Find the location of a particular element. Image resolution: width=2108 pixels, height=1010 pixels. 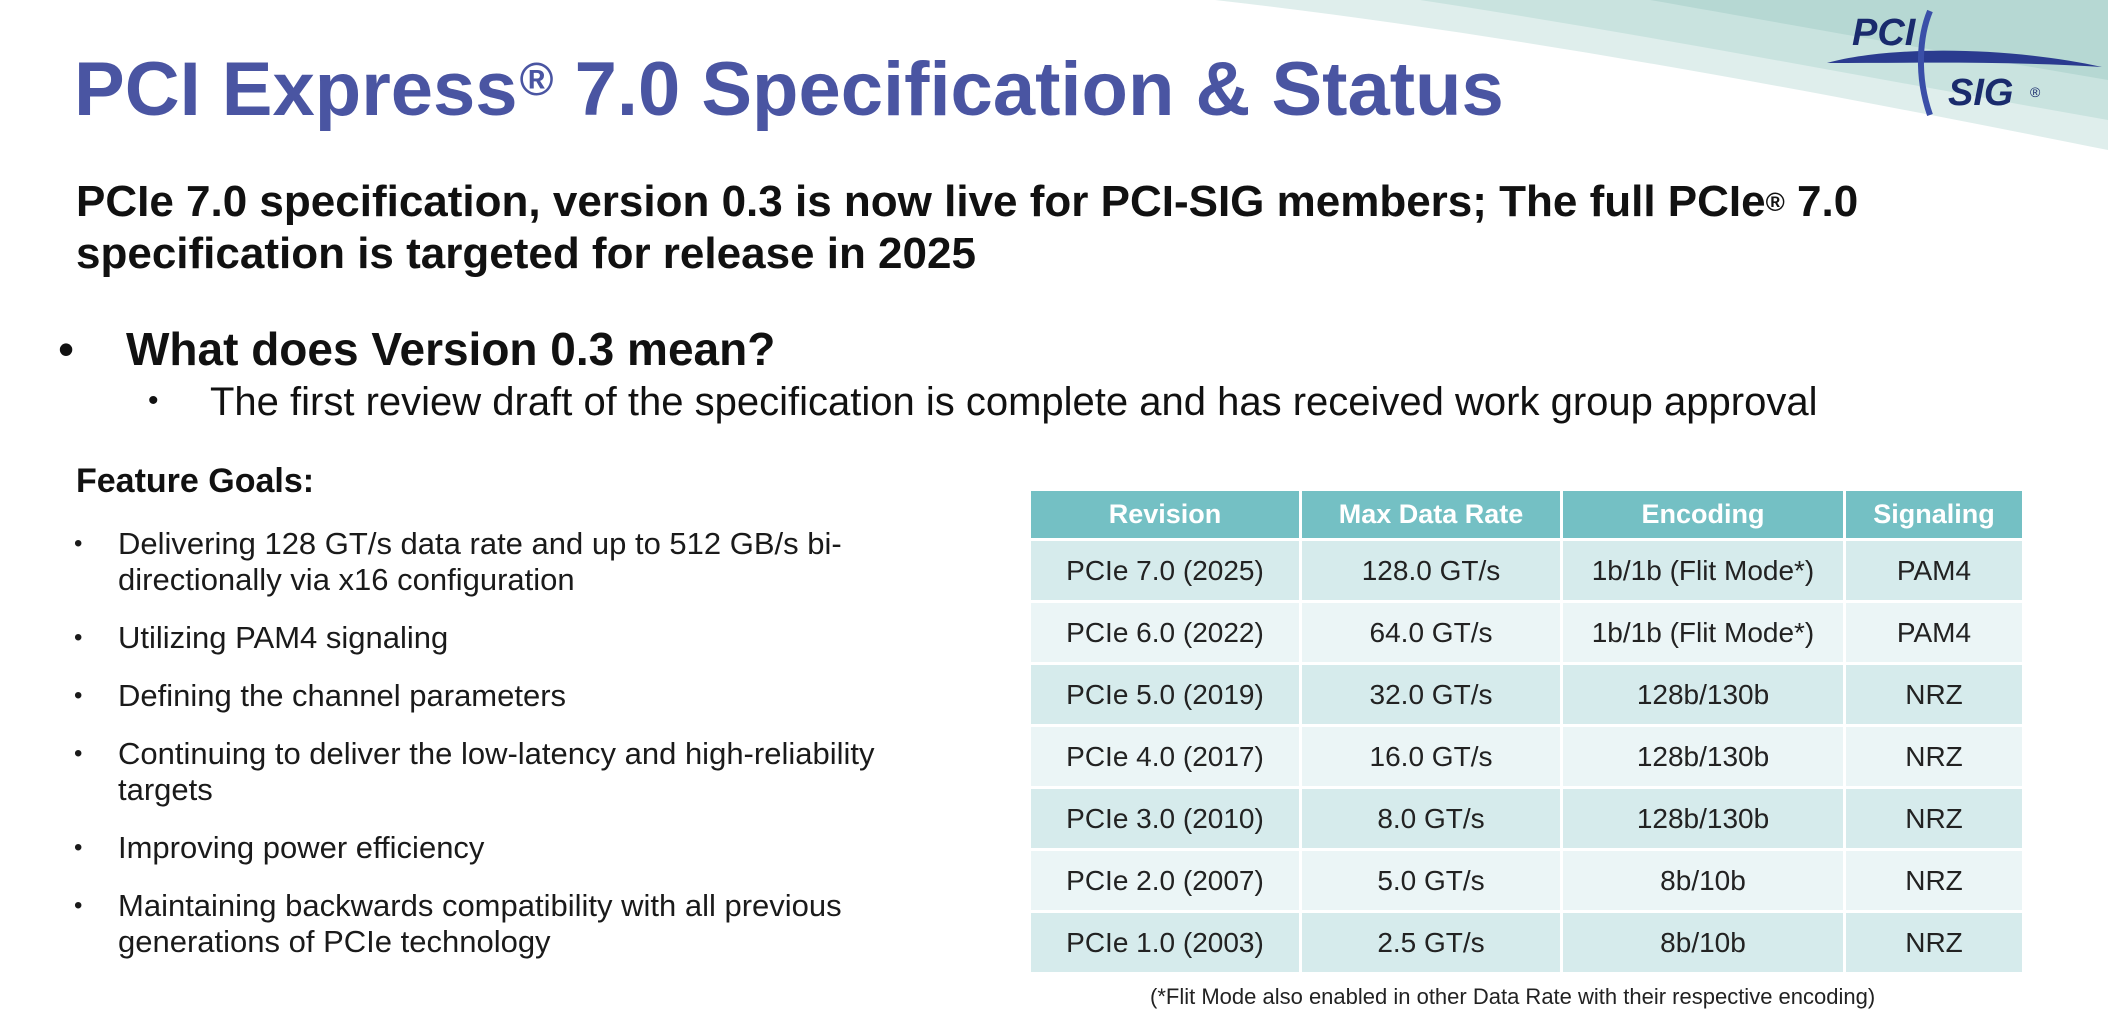

cell-max-data-rate: 64.0 GT/s is located at coordinates (1431, 632).